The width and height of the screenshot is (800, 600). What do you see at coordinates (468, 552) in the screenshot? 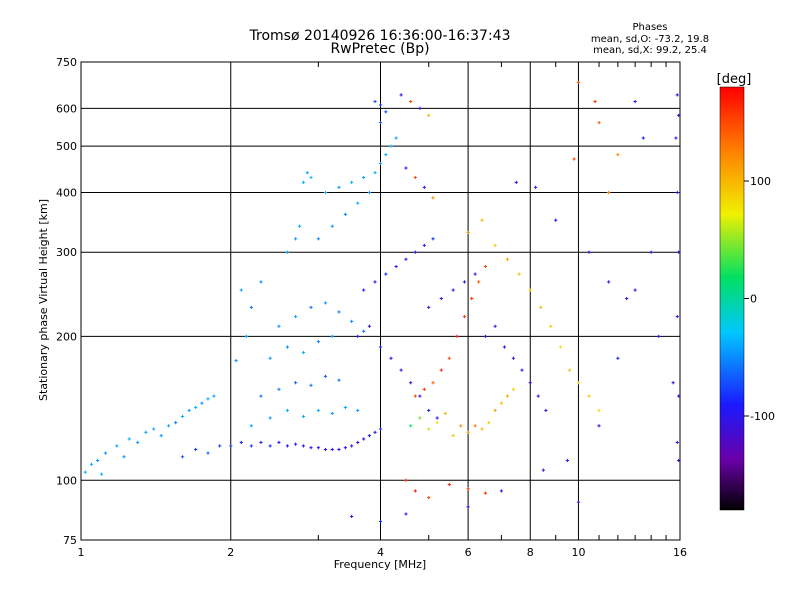
I see `x-tick-label: 6` at bounding box center [468, 552].